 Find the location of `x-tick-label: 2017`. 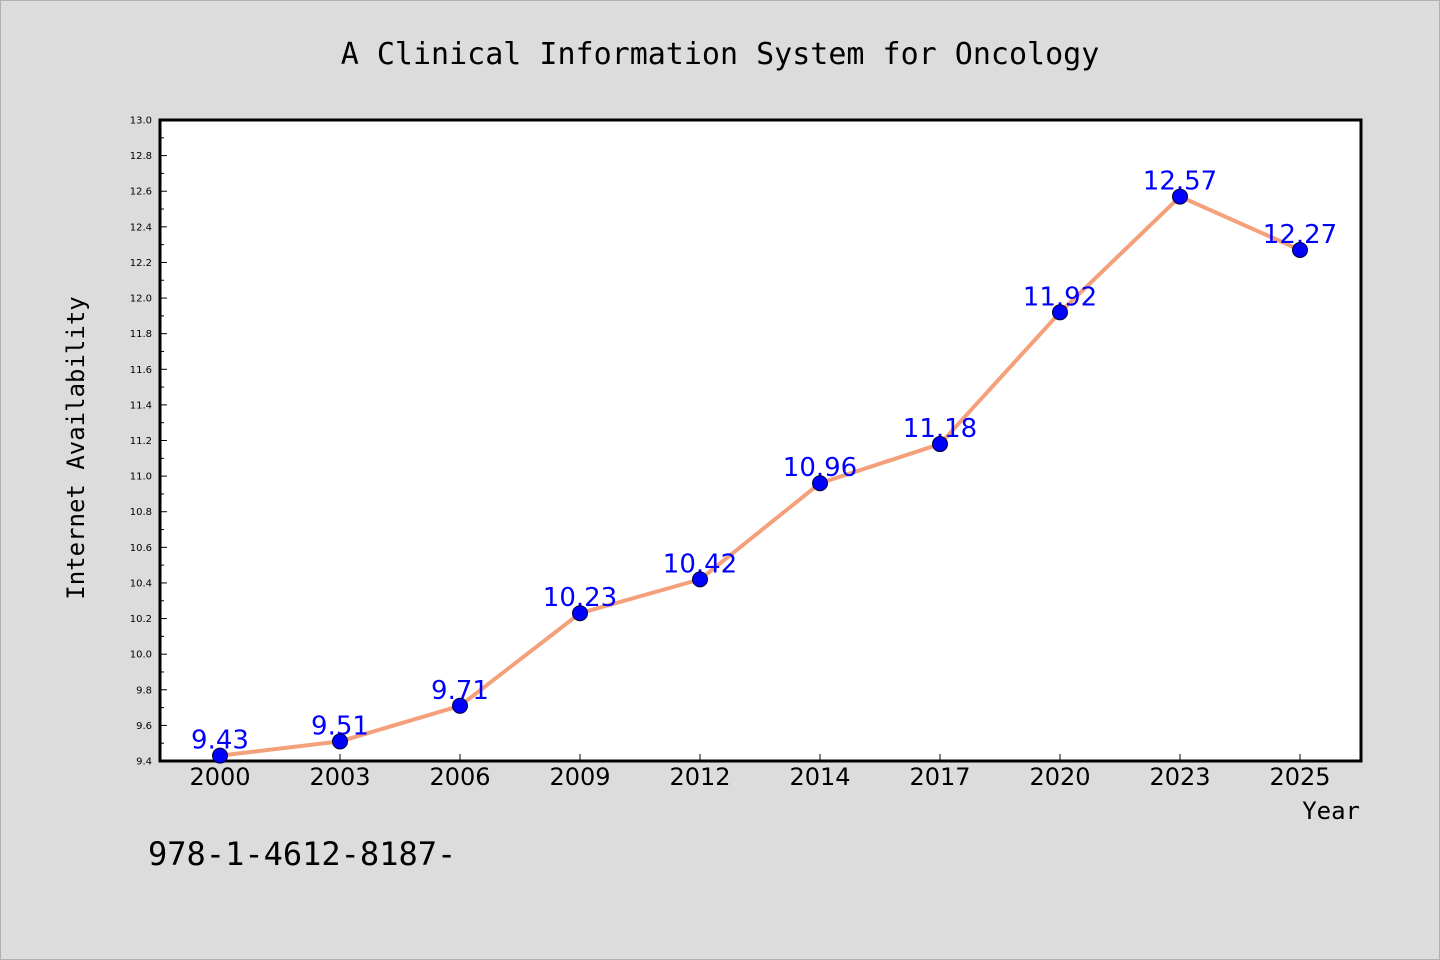

x-tick-label: 2017 is located at coordinates (939, 777).